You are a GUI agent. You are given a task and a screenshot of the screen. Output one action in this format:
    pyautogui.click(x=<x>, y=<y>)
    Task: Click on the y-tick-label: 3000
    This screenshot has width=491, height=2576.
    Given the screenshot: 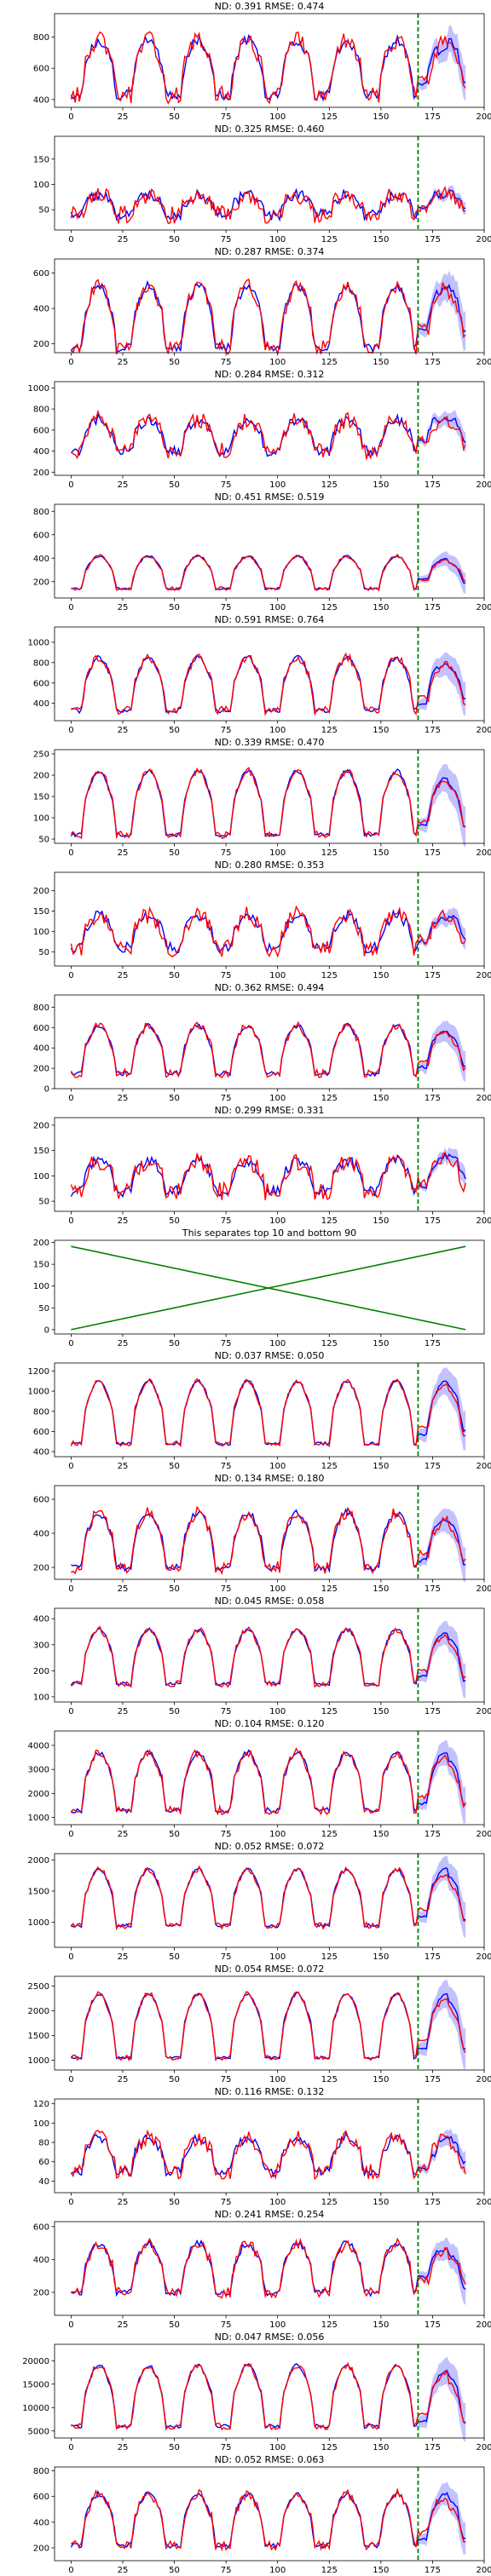 What is the action you would take?
    pyautogui.click(x=38, y=1771)
    